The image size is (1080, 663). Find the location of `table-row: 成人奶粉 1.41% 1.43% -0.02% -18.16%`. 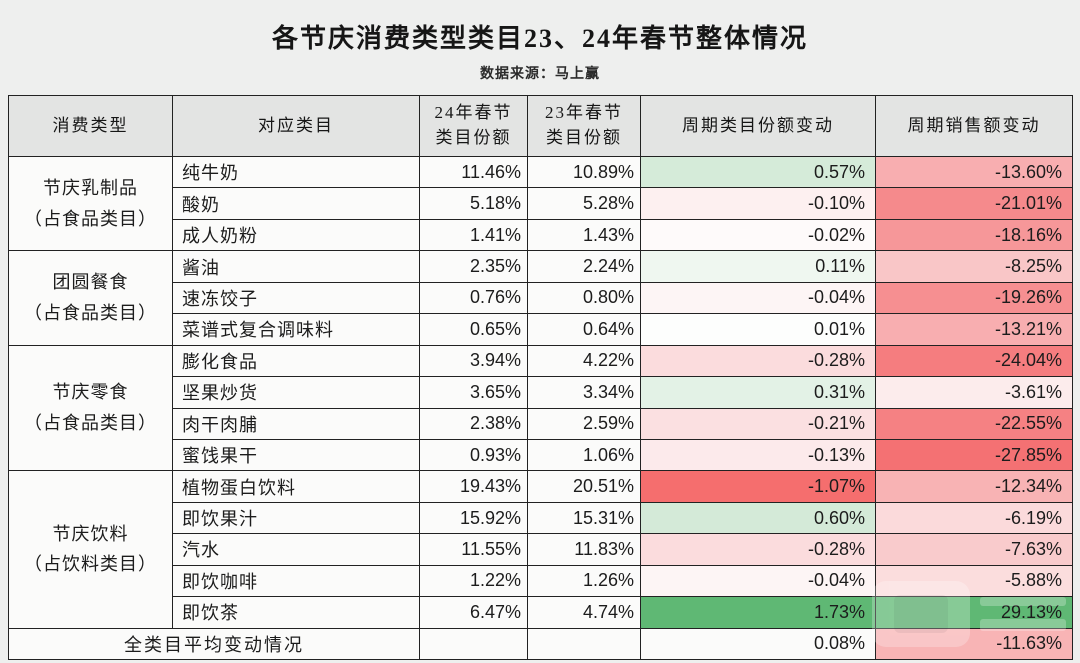

table-row: 成人奶粉 1.41% 1.43% -0.02% -18.16% is located at coordinates (541, 235).